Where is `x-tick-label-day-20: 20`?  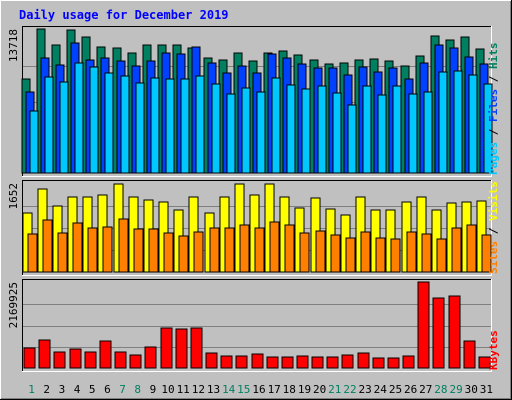 x-tick-label-day-20: 20 is located at coordinates (319, 389).